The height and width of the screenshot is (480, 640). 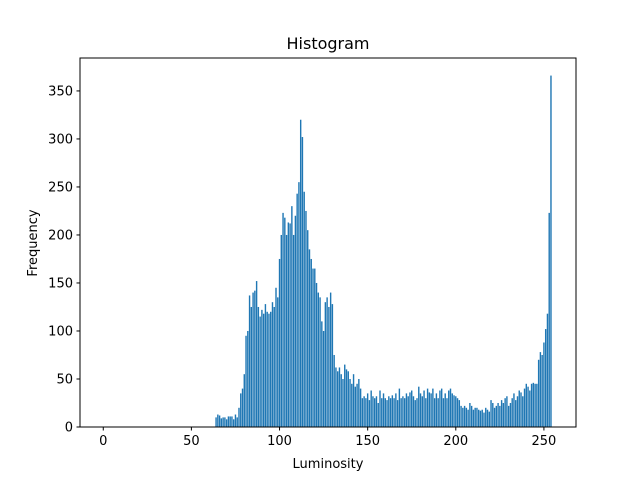 What do you see at coordinates (328, 464) in the screenshot?
I see `x-axis-label: Luminosity` at bounding box center [328, 464].